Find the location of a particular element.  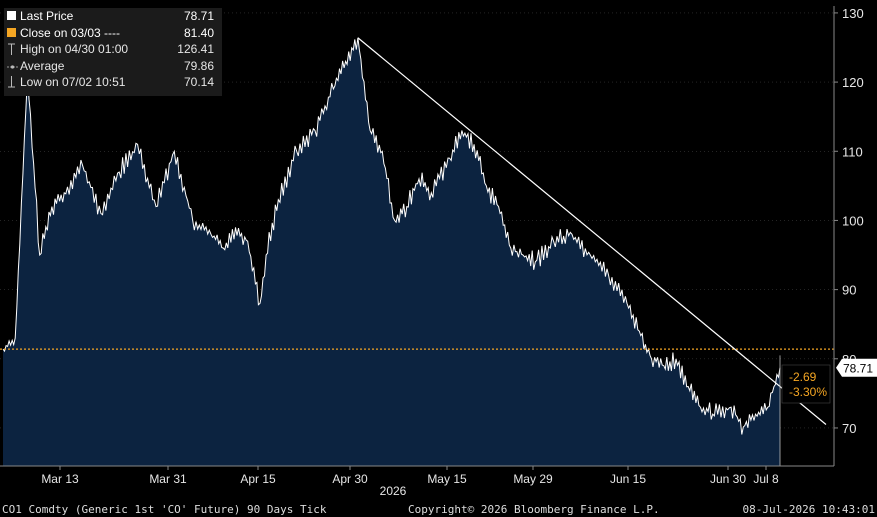

legend-label: Low on 07/02 10:51 is located at coordinates (73, 82).